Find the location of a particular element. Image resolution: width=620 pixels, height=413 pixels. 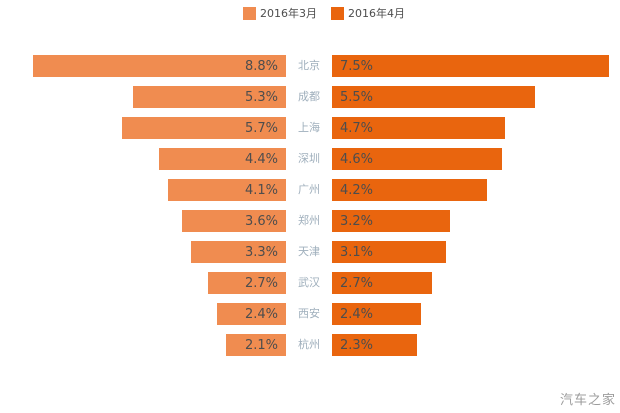

right-bar-zone: 3.1% is located at coordinates (389, 252).